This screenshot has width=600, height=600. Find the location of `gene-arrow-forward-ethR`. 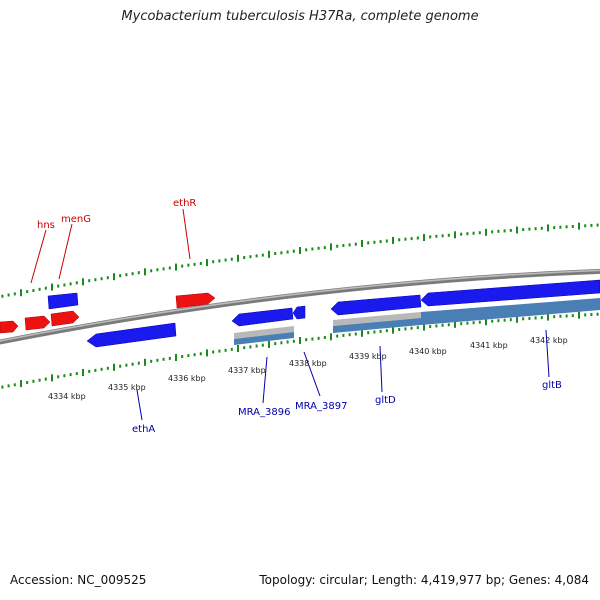

gene-arrow-forward-ethR is located at coordinates (195, 300).